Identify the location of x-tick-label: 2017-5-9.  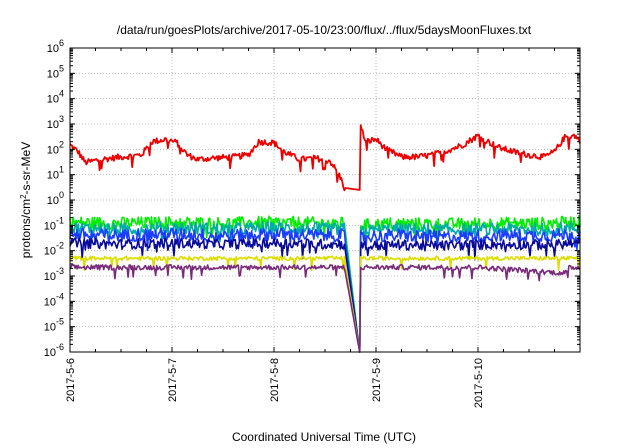
(377, 380).